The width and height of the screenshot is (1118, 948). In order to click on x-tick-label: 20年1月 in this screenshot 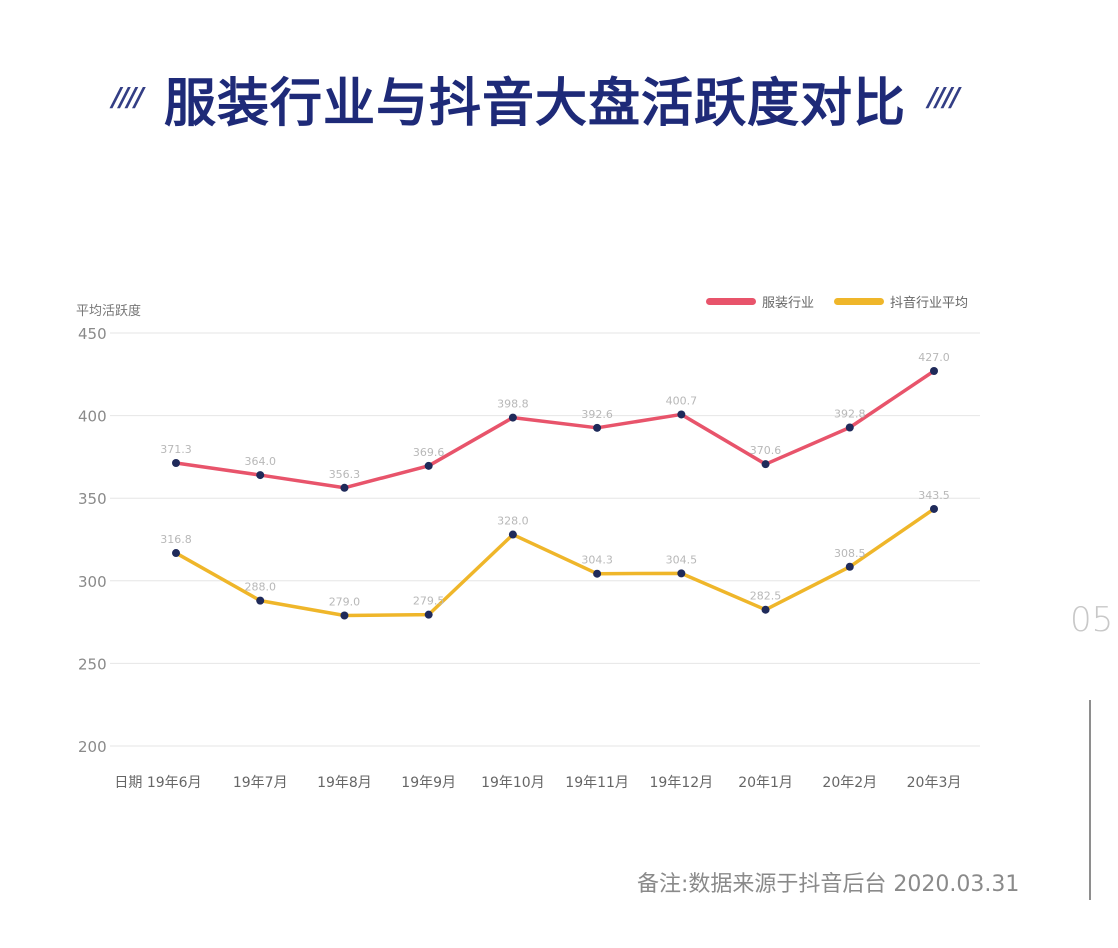, I will do `click(765, 783)`.